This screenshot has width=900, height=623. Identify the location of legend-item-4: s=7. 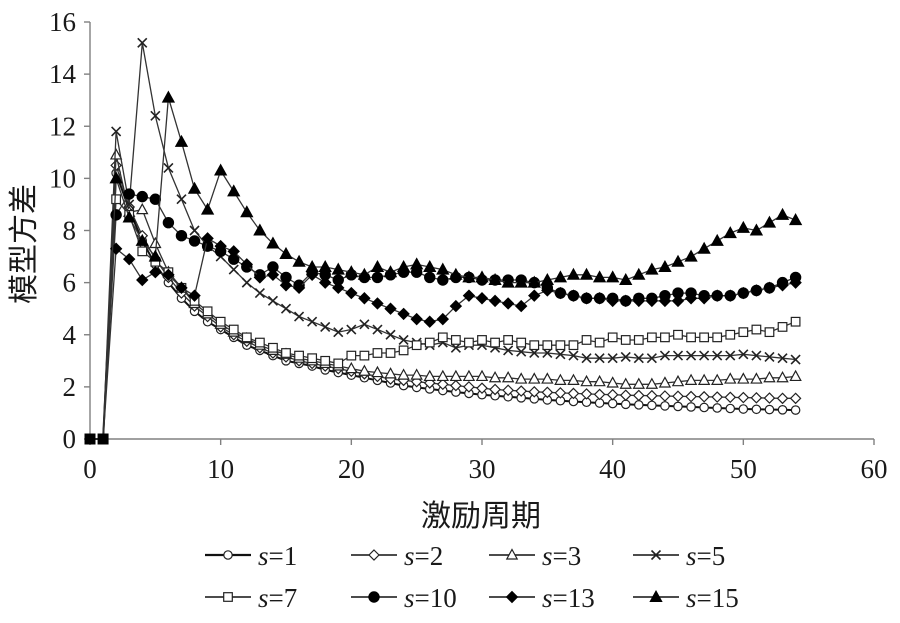
(251, 598).